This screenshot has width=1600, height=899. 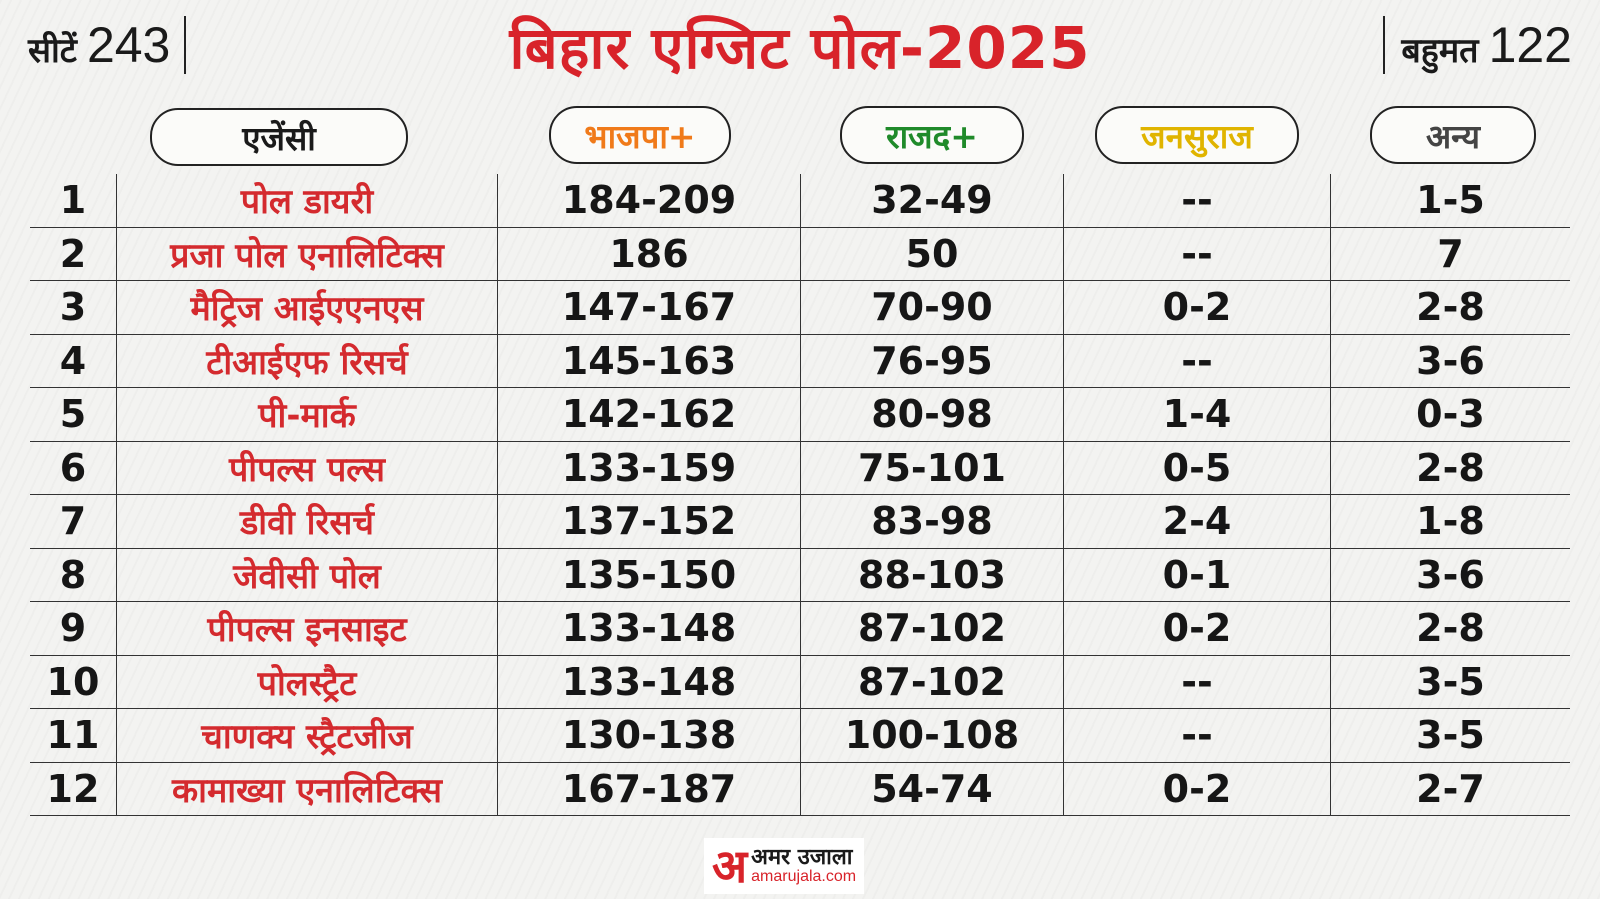 What do you see at coordinates (279, 137) in the screenshot?
I see `column-header-agency: एजेंसी` at bounding box center [279, 137].